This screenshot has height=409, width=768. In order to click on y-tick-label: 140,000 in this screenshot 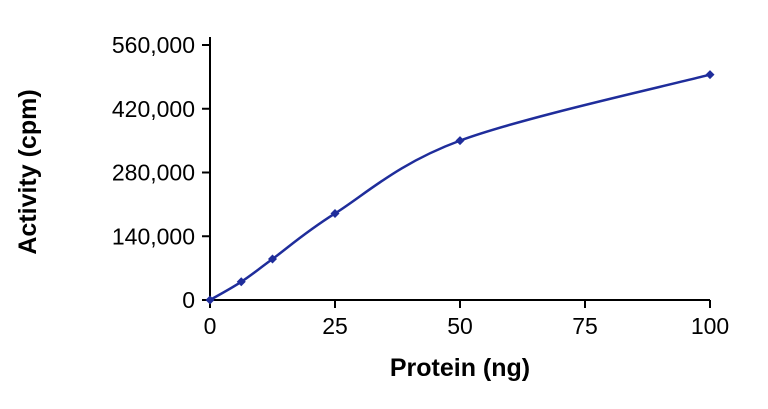, I will do `click(153, 236)`.